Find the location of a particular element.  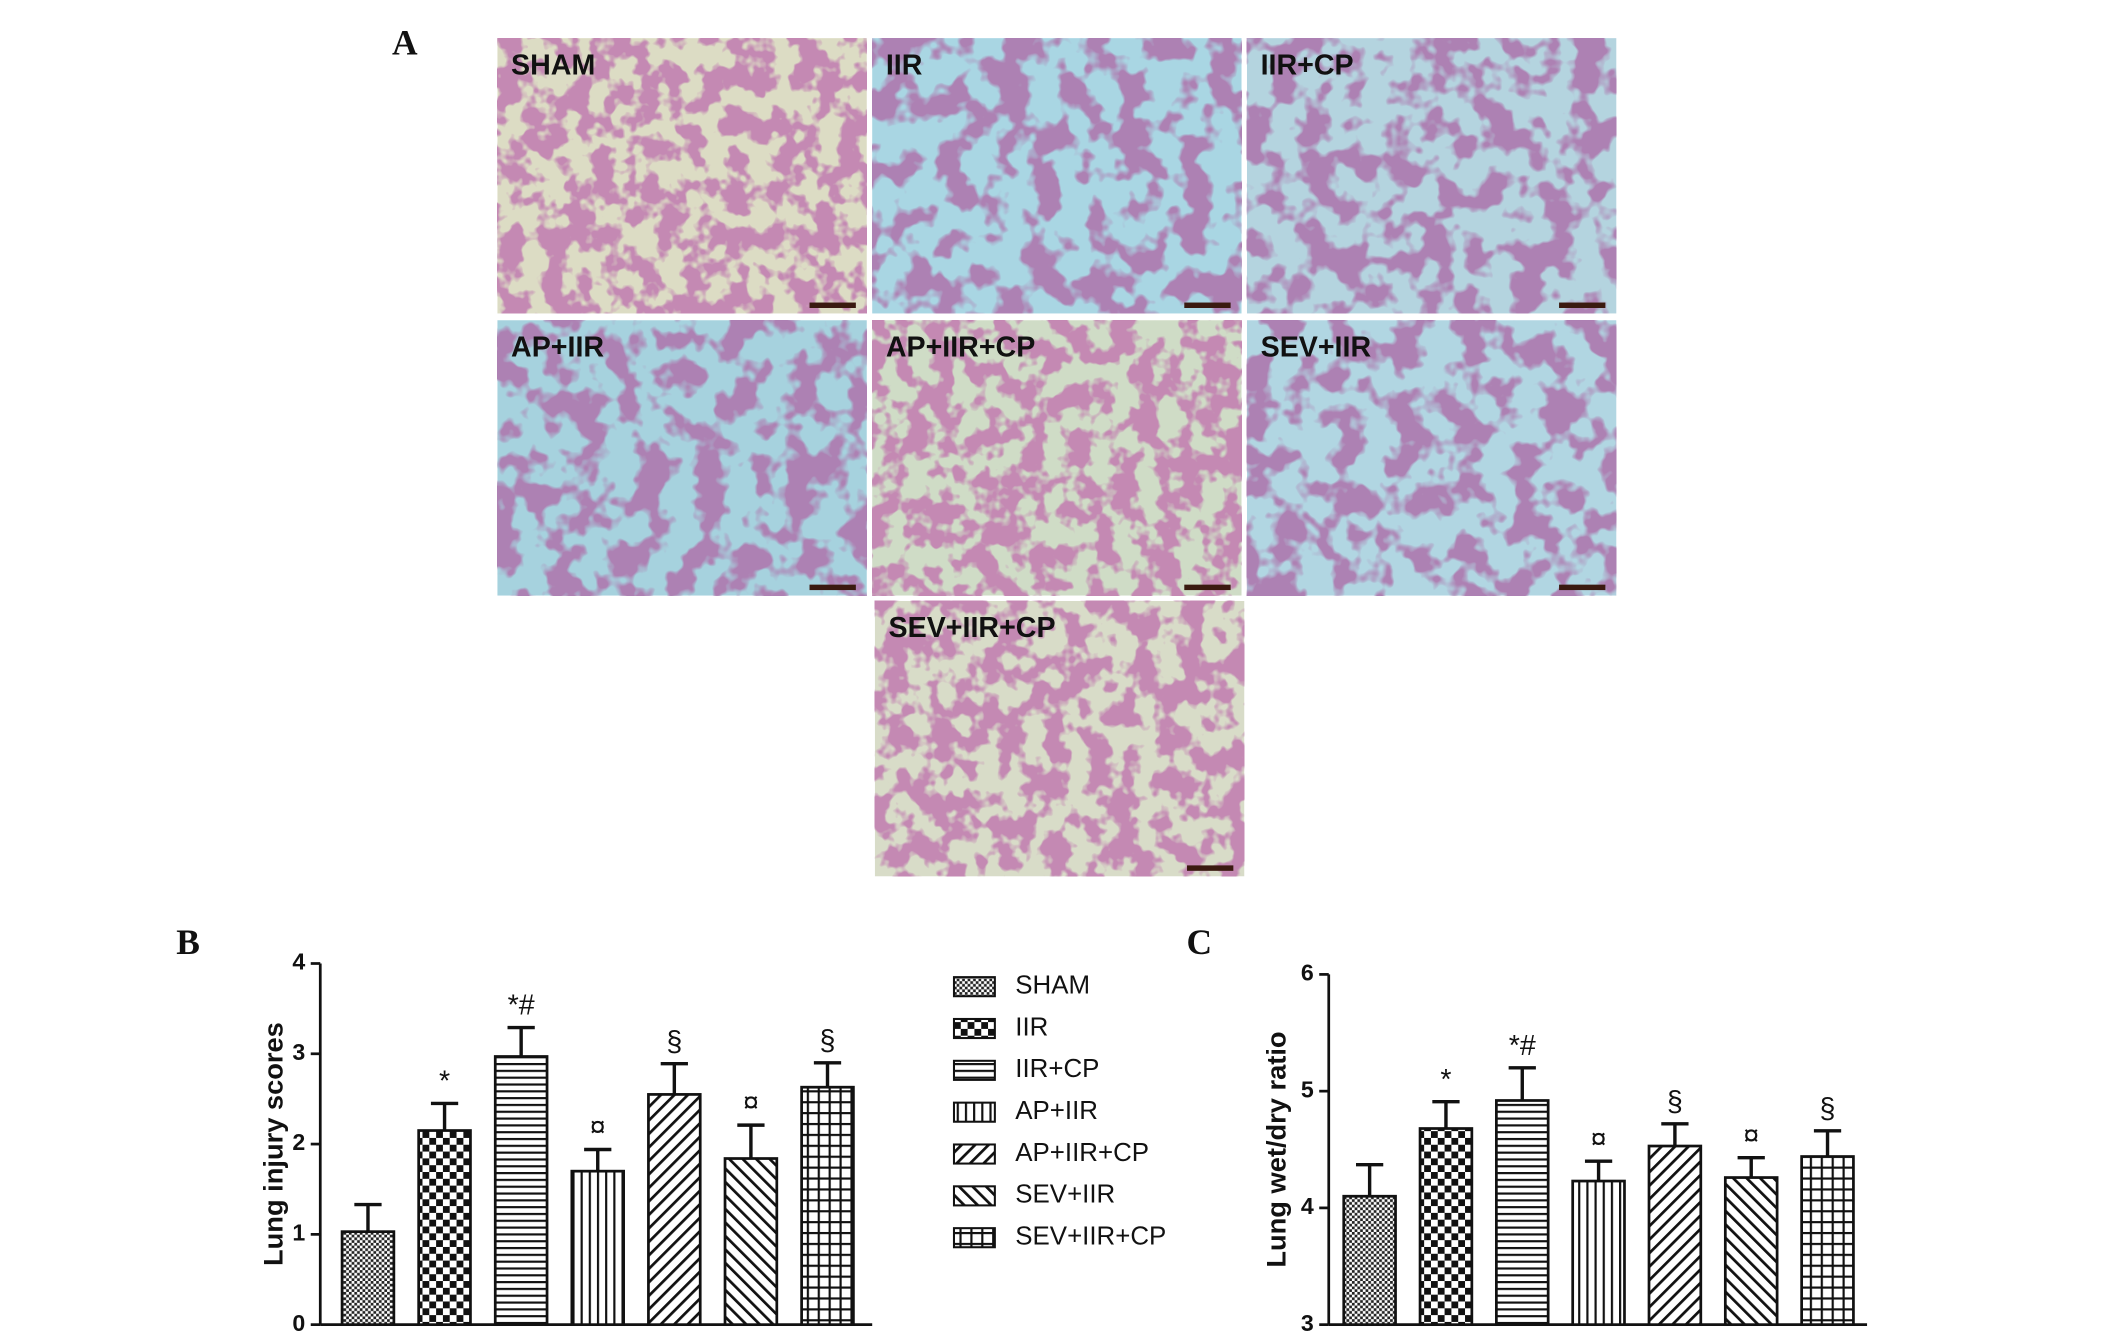

legend-label: IIR+CP is located at coordinates (1057, 1069).